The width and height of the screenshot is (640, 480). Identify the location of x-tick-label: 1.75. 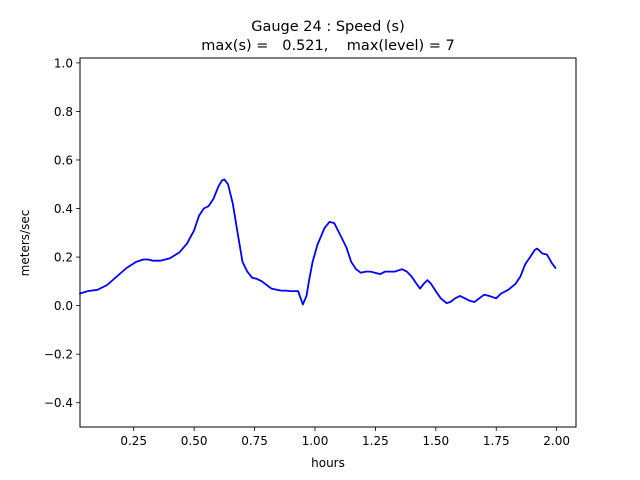
(496, 441).